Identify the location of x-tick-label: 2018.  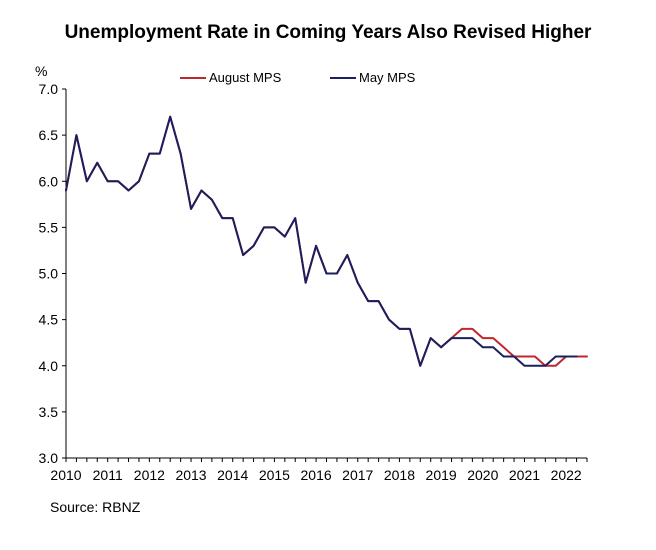
(399, 475).